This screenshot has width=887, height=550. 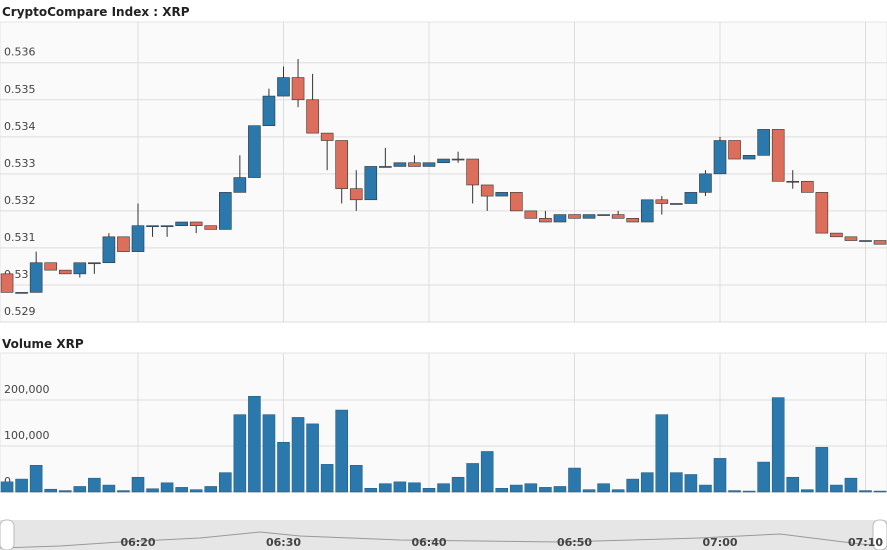 I want to click on x-tick-label: 06:50, so click(x=574, y=542).